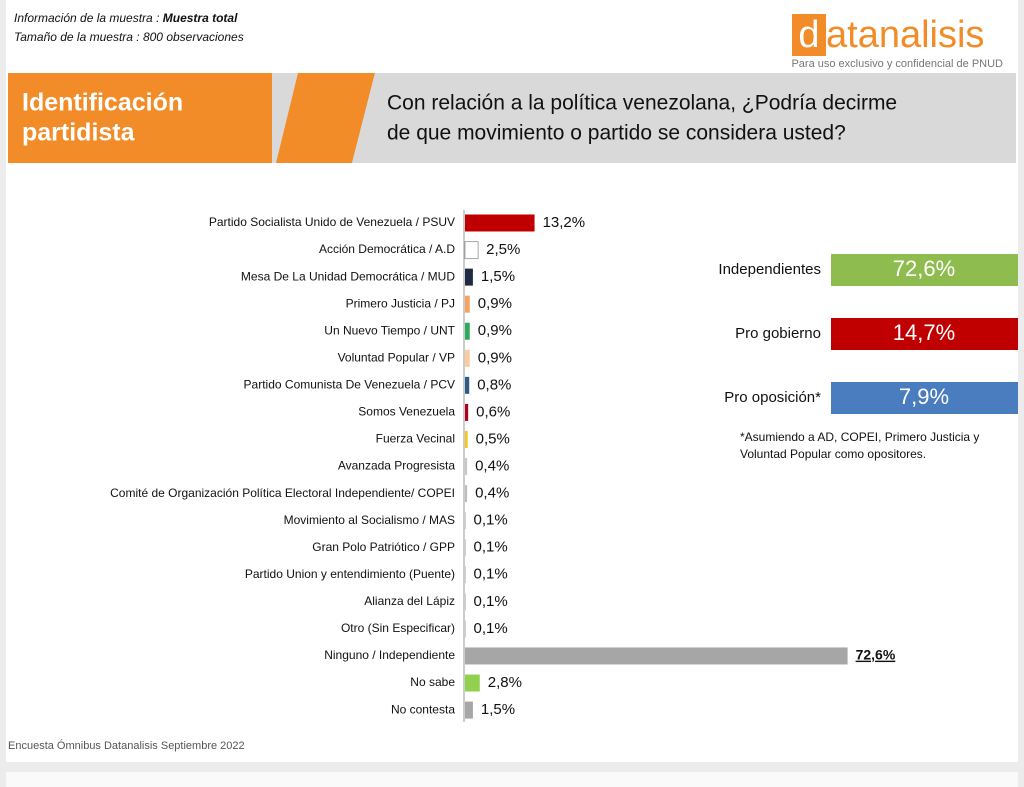  Describe the element at coordinates (129, 37) in the screenshot. I see `sample-size: Tamaño de la muestra : 800 observaciones` at that location.